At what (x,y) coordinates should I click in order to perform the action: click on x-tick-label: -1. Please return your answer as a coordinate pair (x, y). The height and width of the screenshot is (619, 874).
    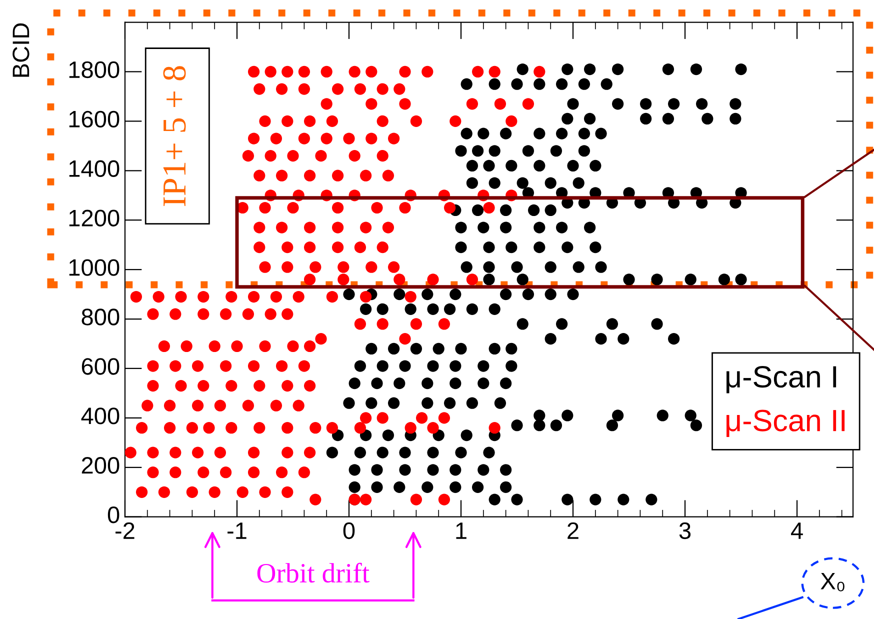
    Looking at the image, I should click on (237, 530).